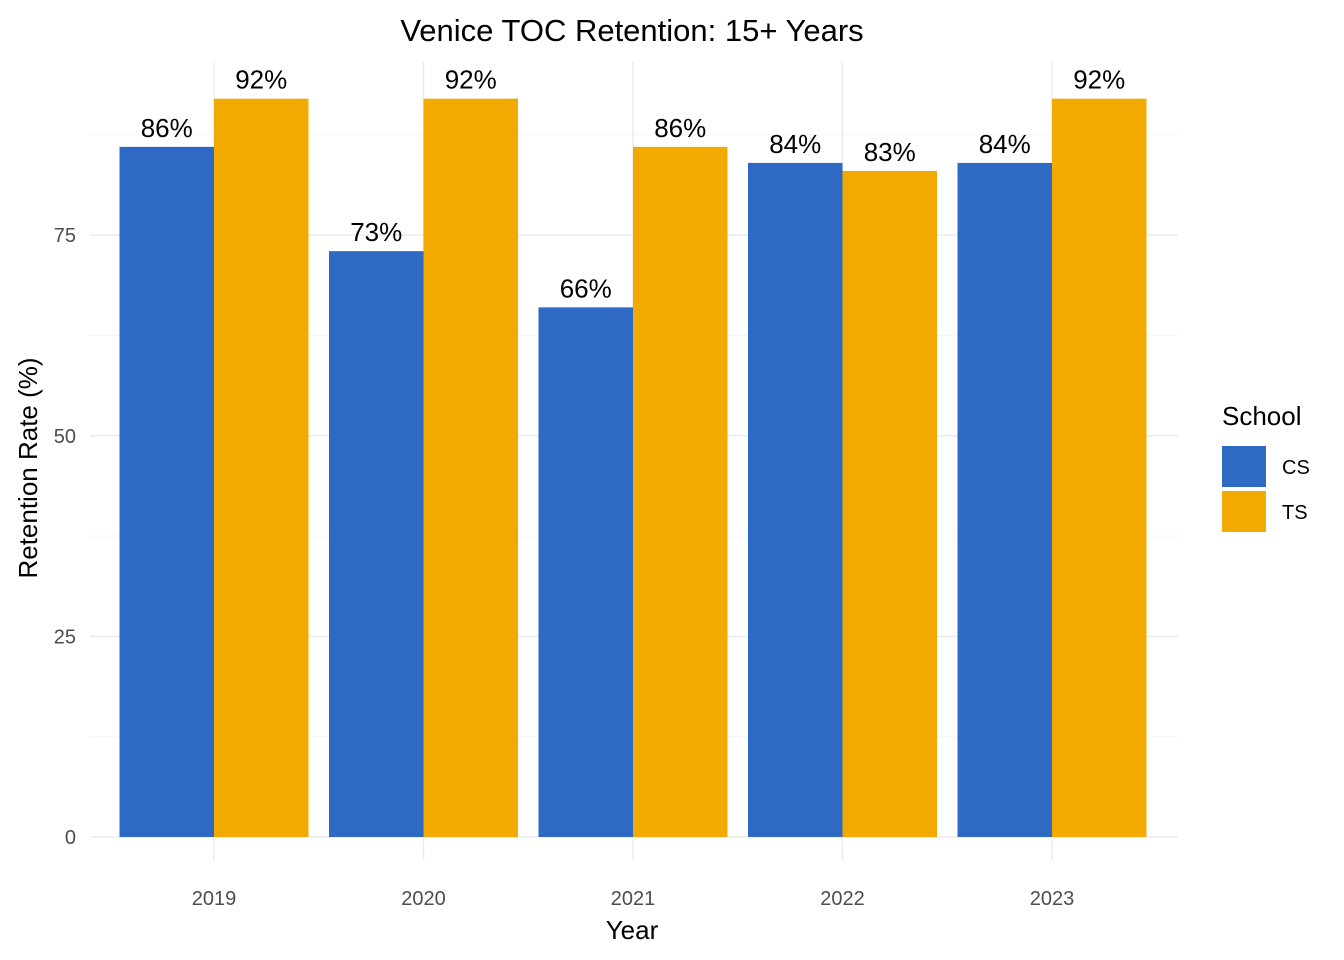 The image size is (1344, 960). Describe the element at coordinates (1052, 899) in the screenshot. I see `x-tick-label: 2023` at that location.